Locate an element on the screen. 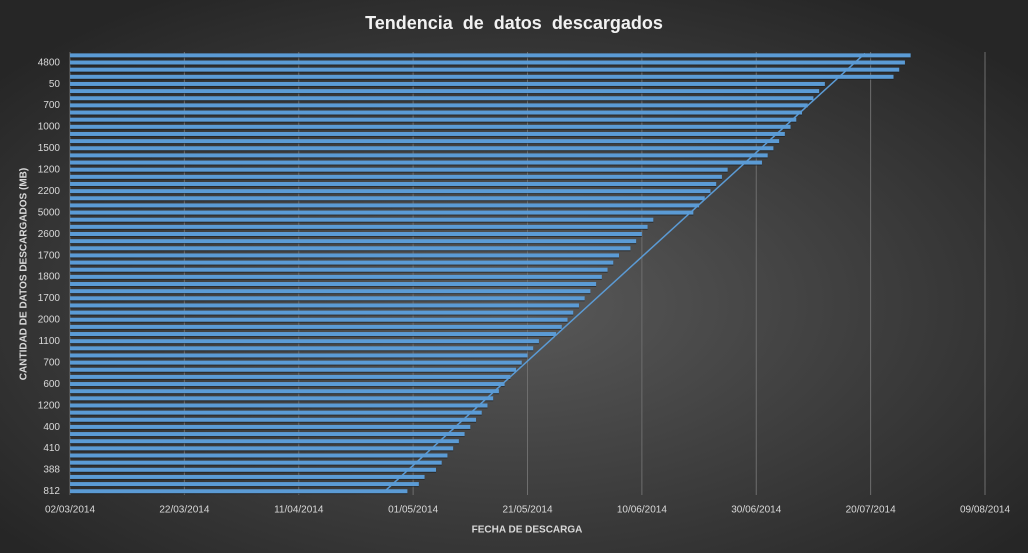 This screenshot has width=1028, height=553. x-tick-label: 01/05/2014 is located at coordinates (413, 510).